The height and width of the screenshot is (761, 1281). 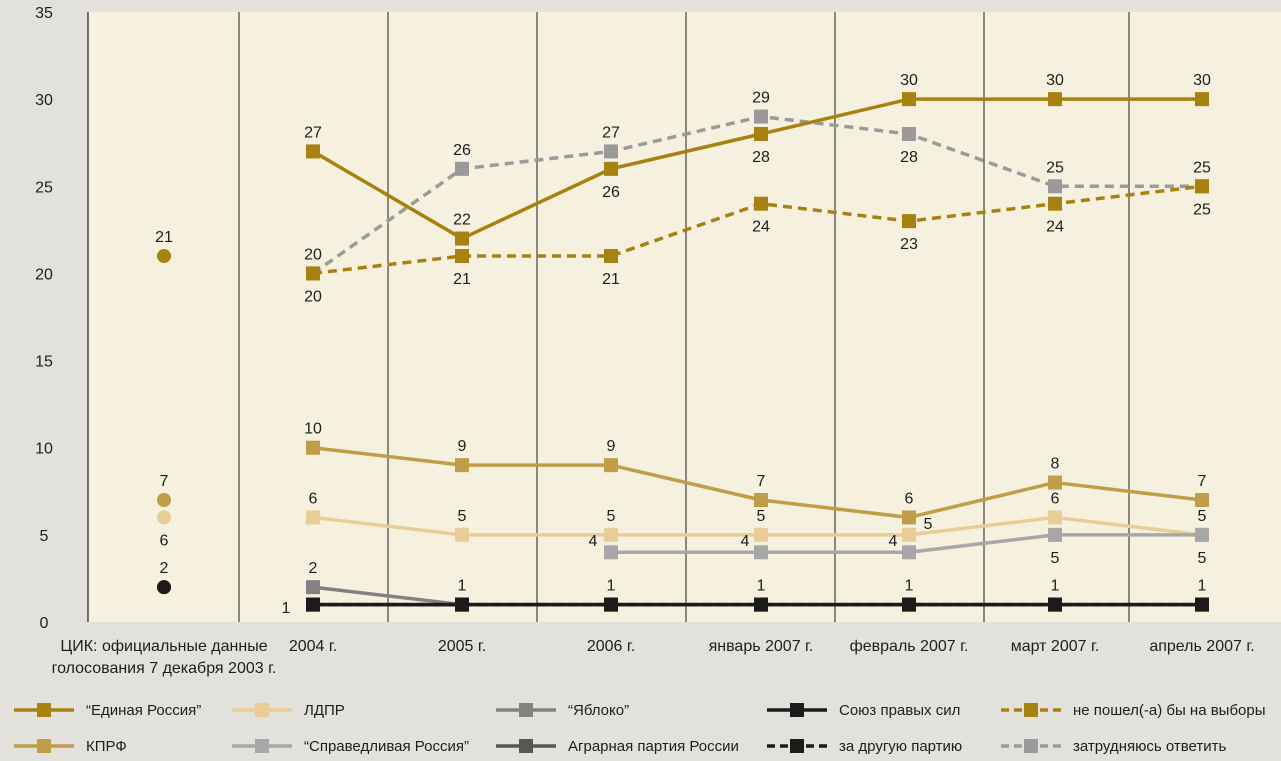 I want to click on data-label-ne_poshel: 20, so click(x=313, y=296).